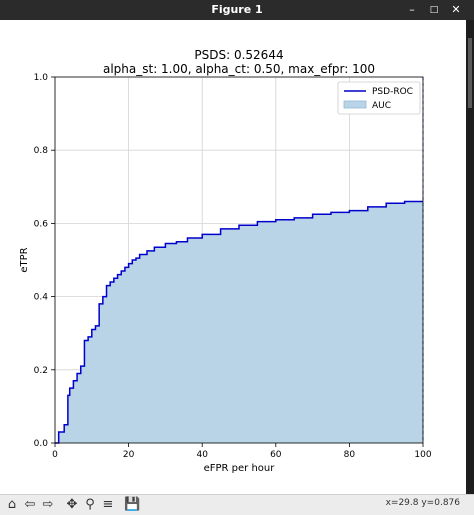 Image resolution: width=474 pixels, height=515 pixels. I want to click on x-tick-label-1: 20, so click(129, 455).